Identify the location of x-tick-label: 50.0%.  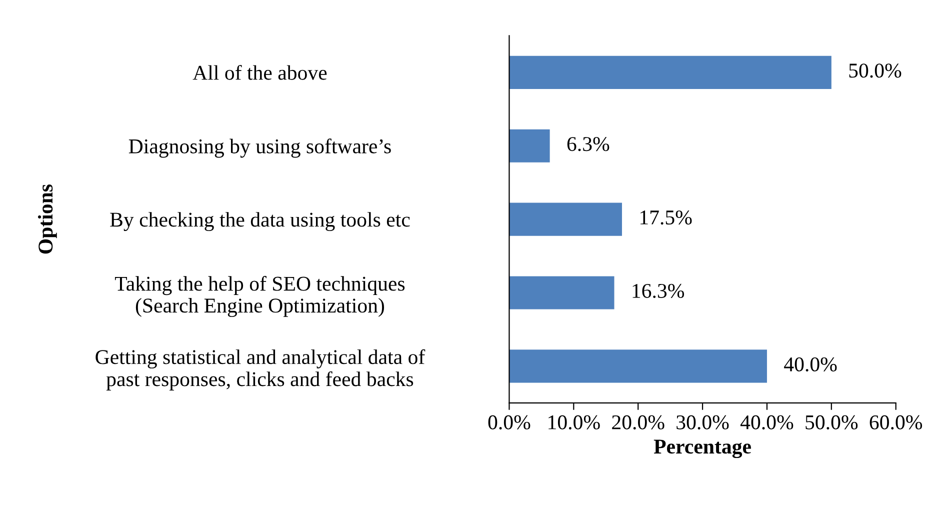
(832, 422).